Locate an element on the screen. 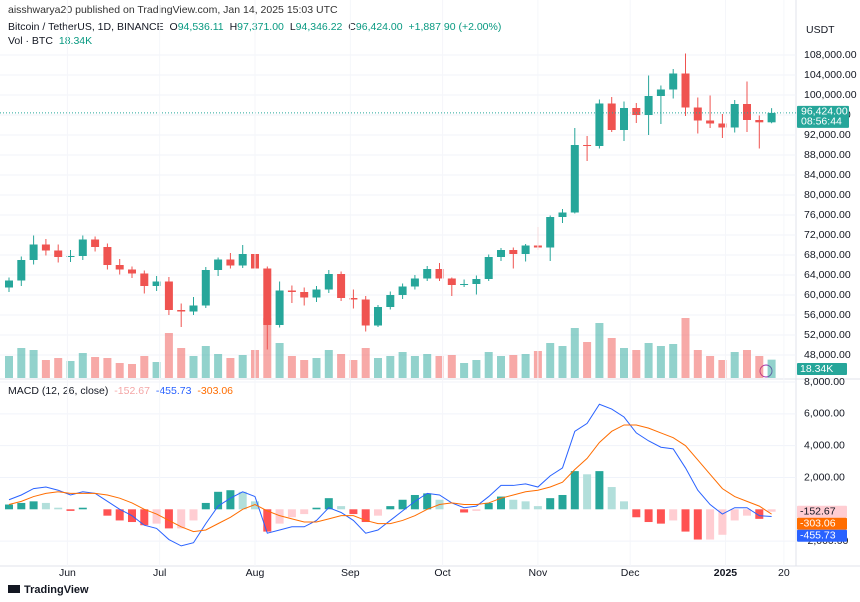 Image resolution: width=860 pixels, height=602 pixels. ohlc-value: 97,371.00 is located at coordinates (260, 27).